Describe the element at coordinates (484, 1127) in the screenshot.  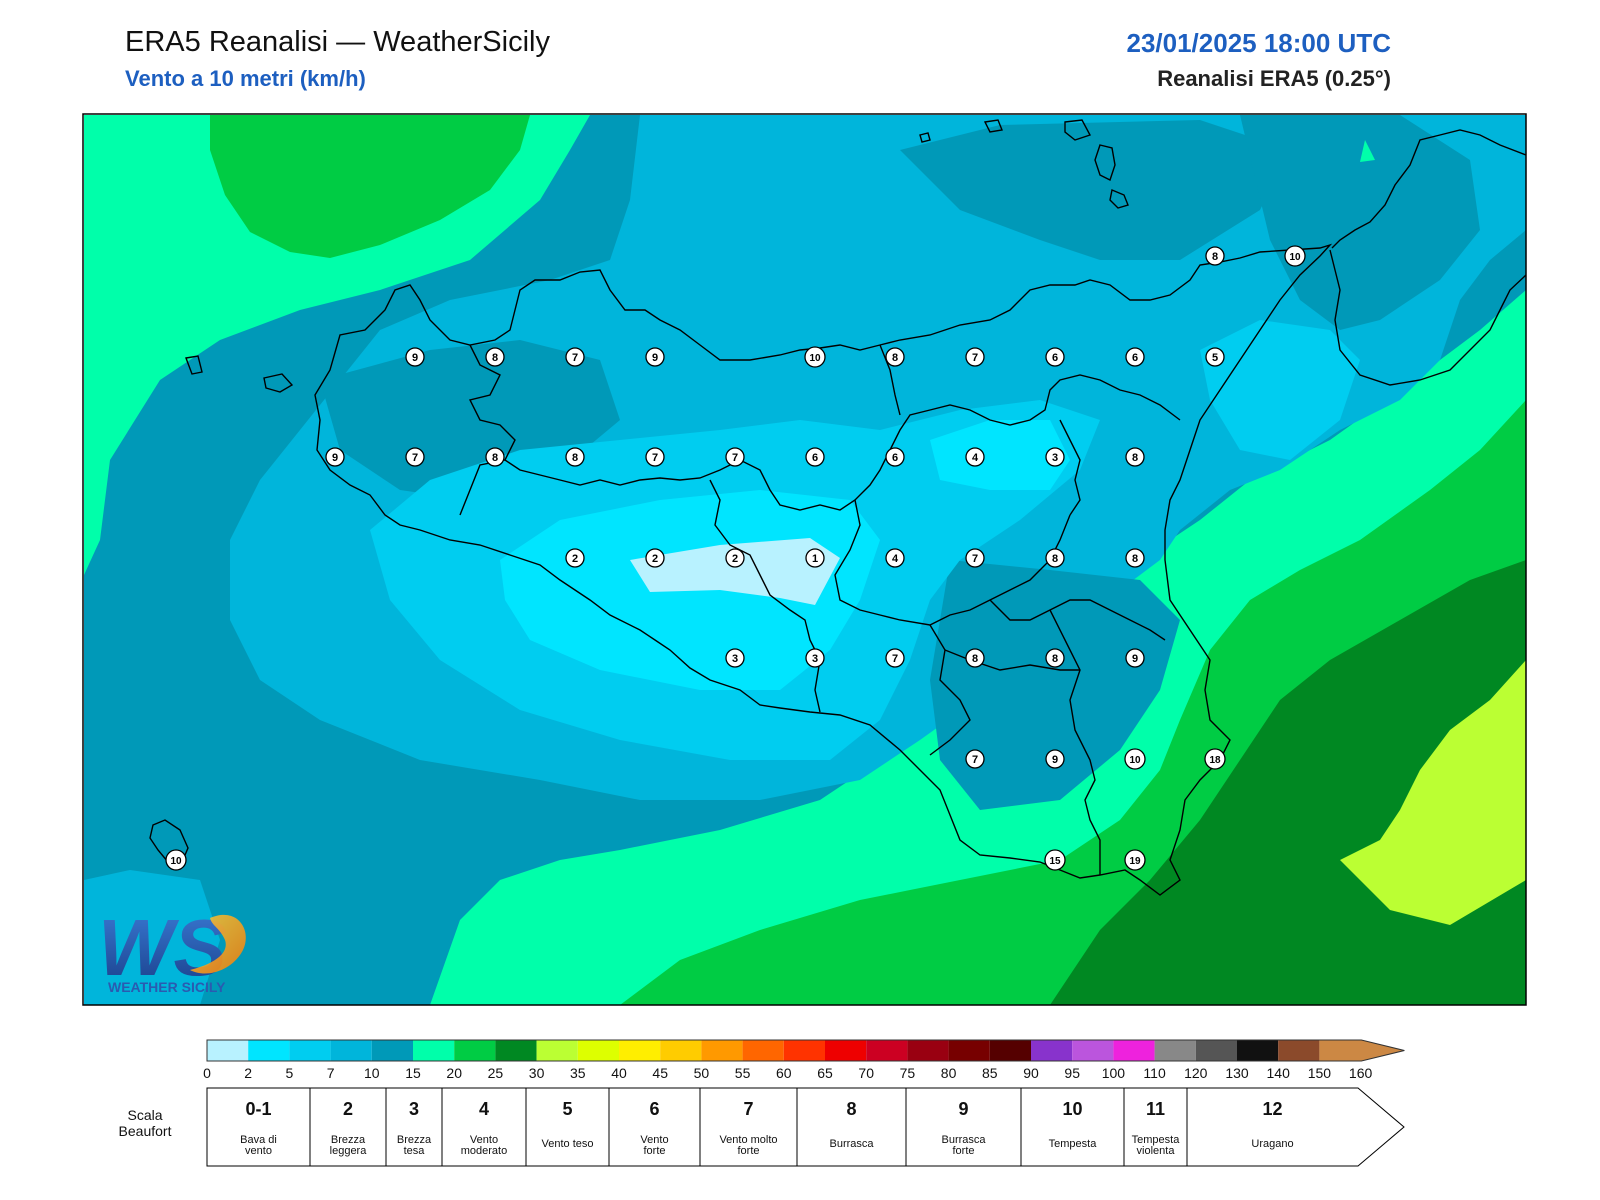
I see `beaufort-cell: 4 Vento moderato` at that location.